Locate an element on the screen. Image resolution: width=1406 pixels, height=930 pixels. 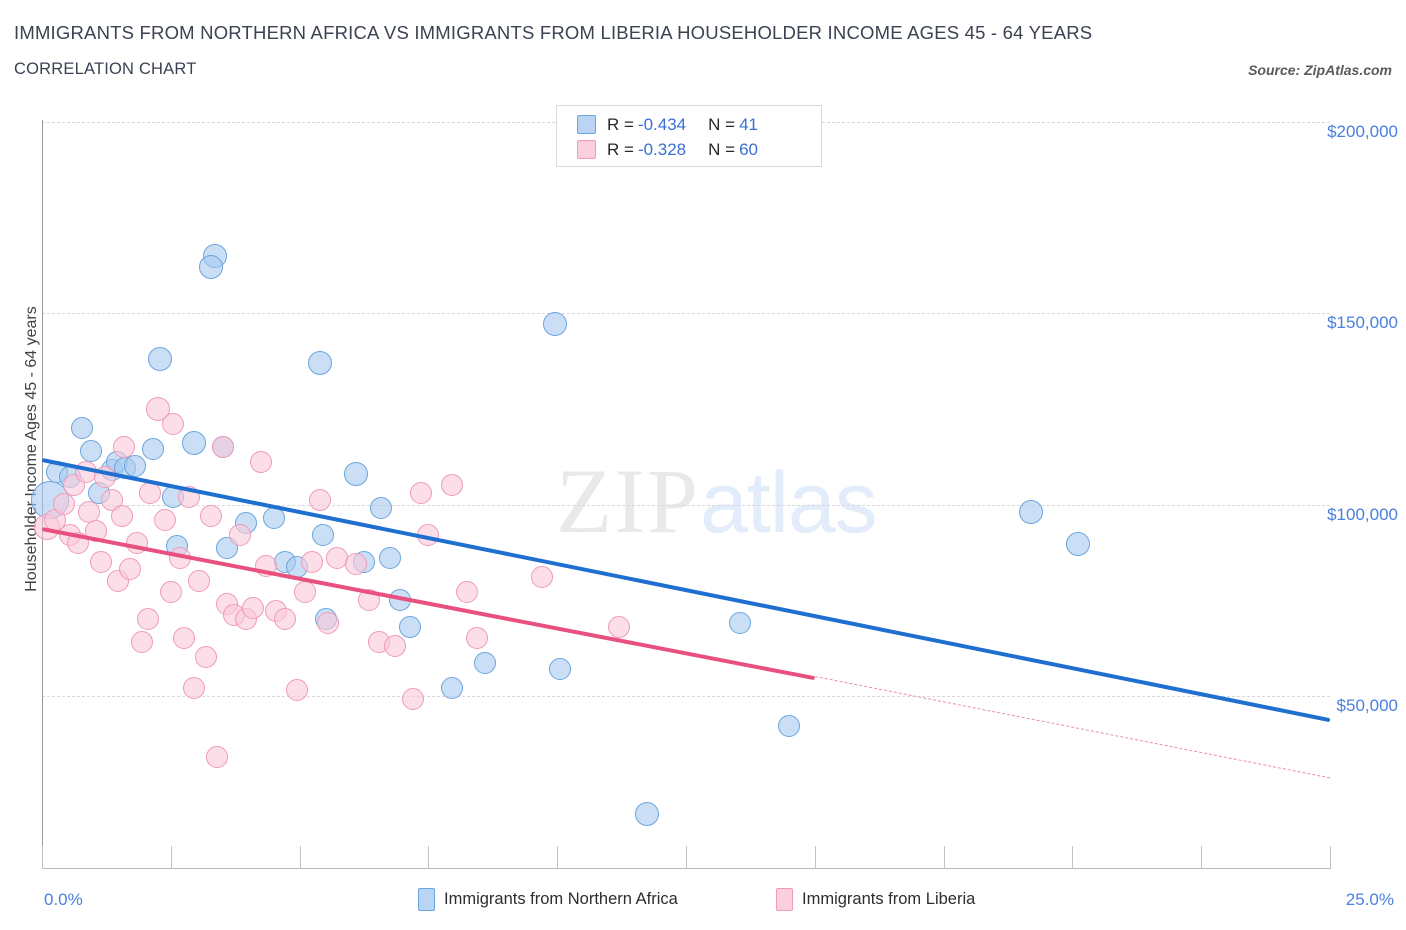
y-axis-title: Householder Income Ages 45 - 64 years is located at coordinates (31, 449).